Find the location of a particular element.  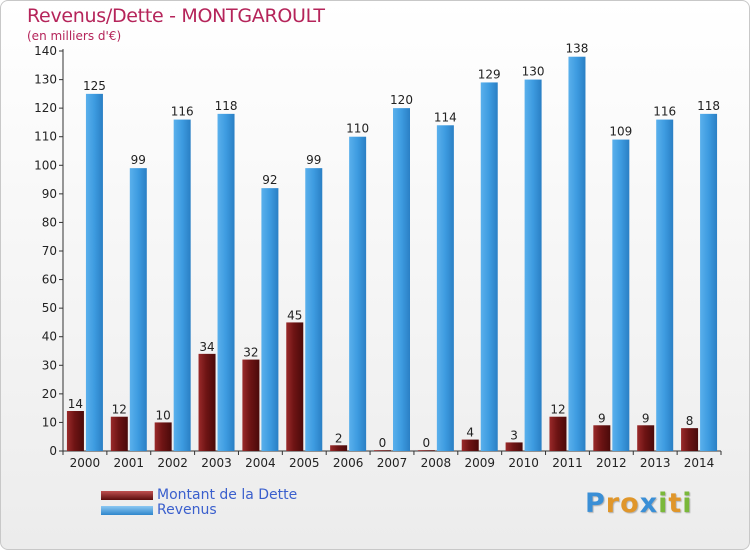

y-tick-label: 140 is located at coordinates (45, 51).